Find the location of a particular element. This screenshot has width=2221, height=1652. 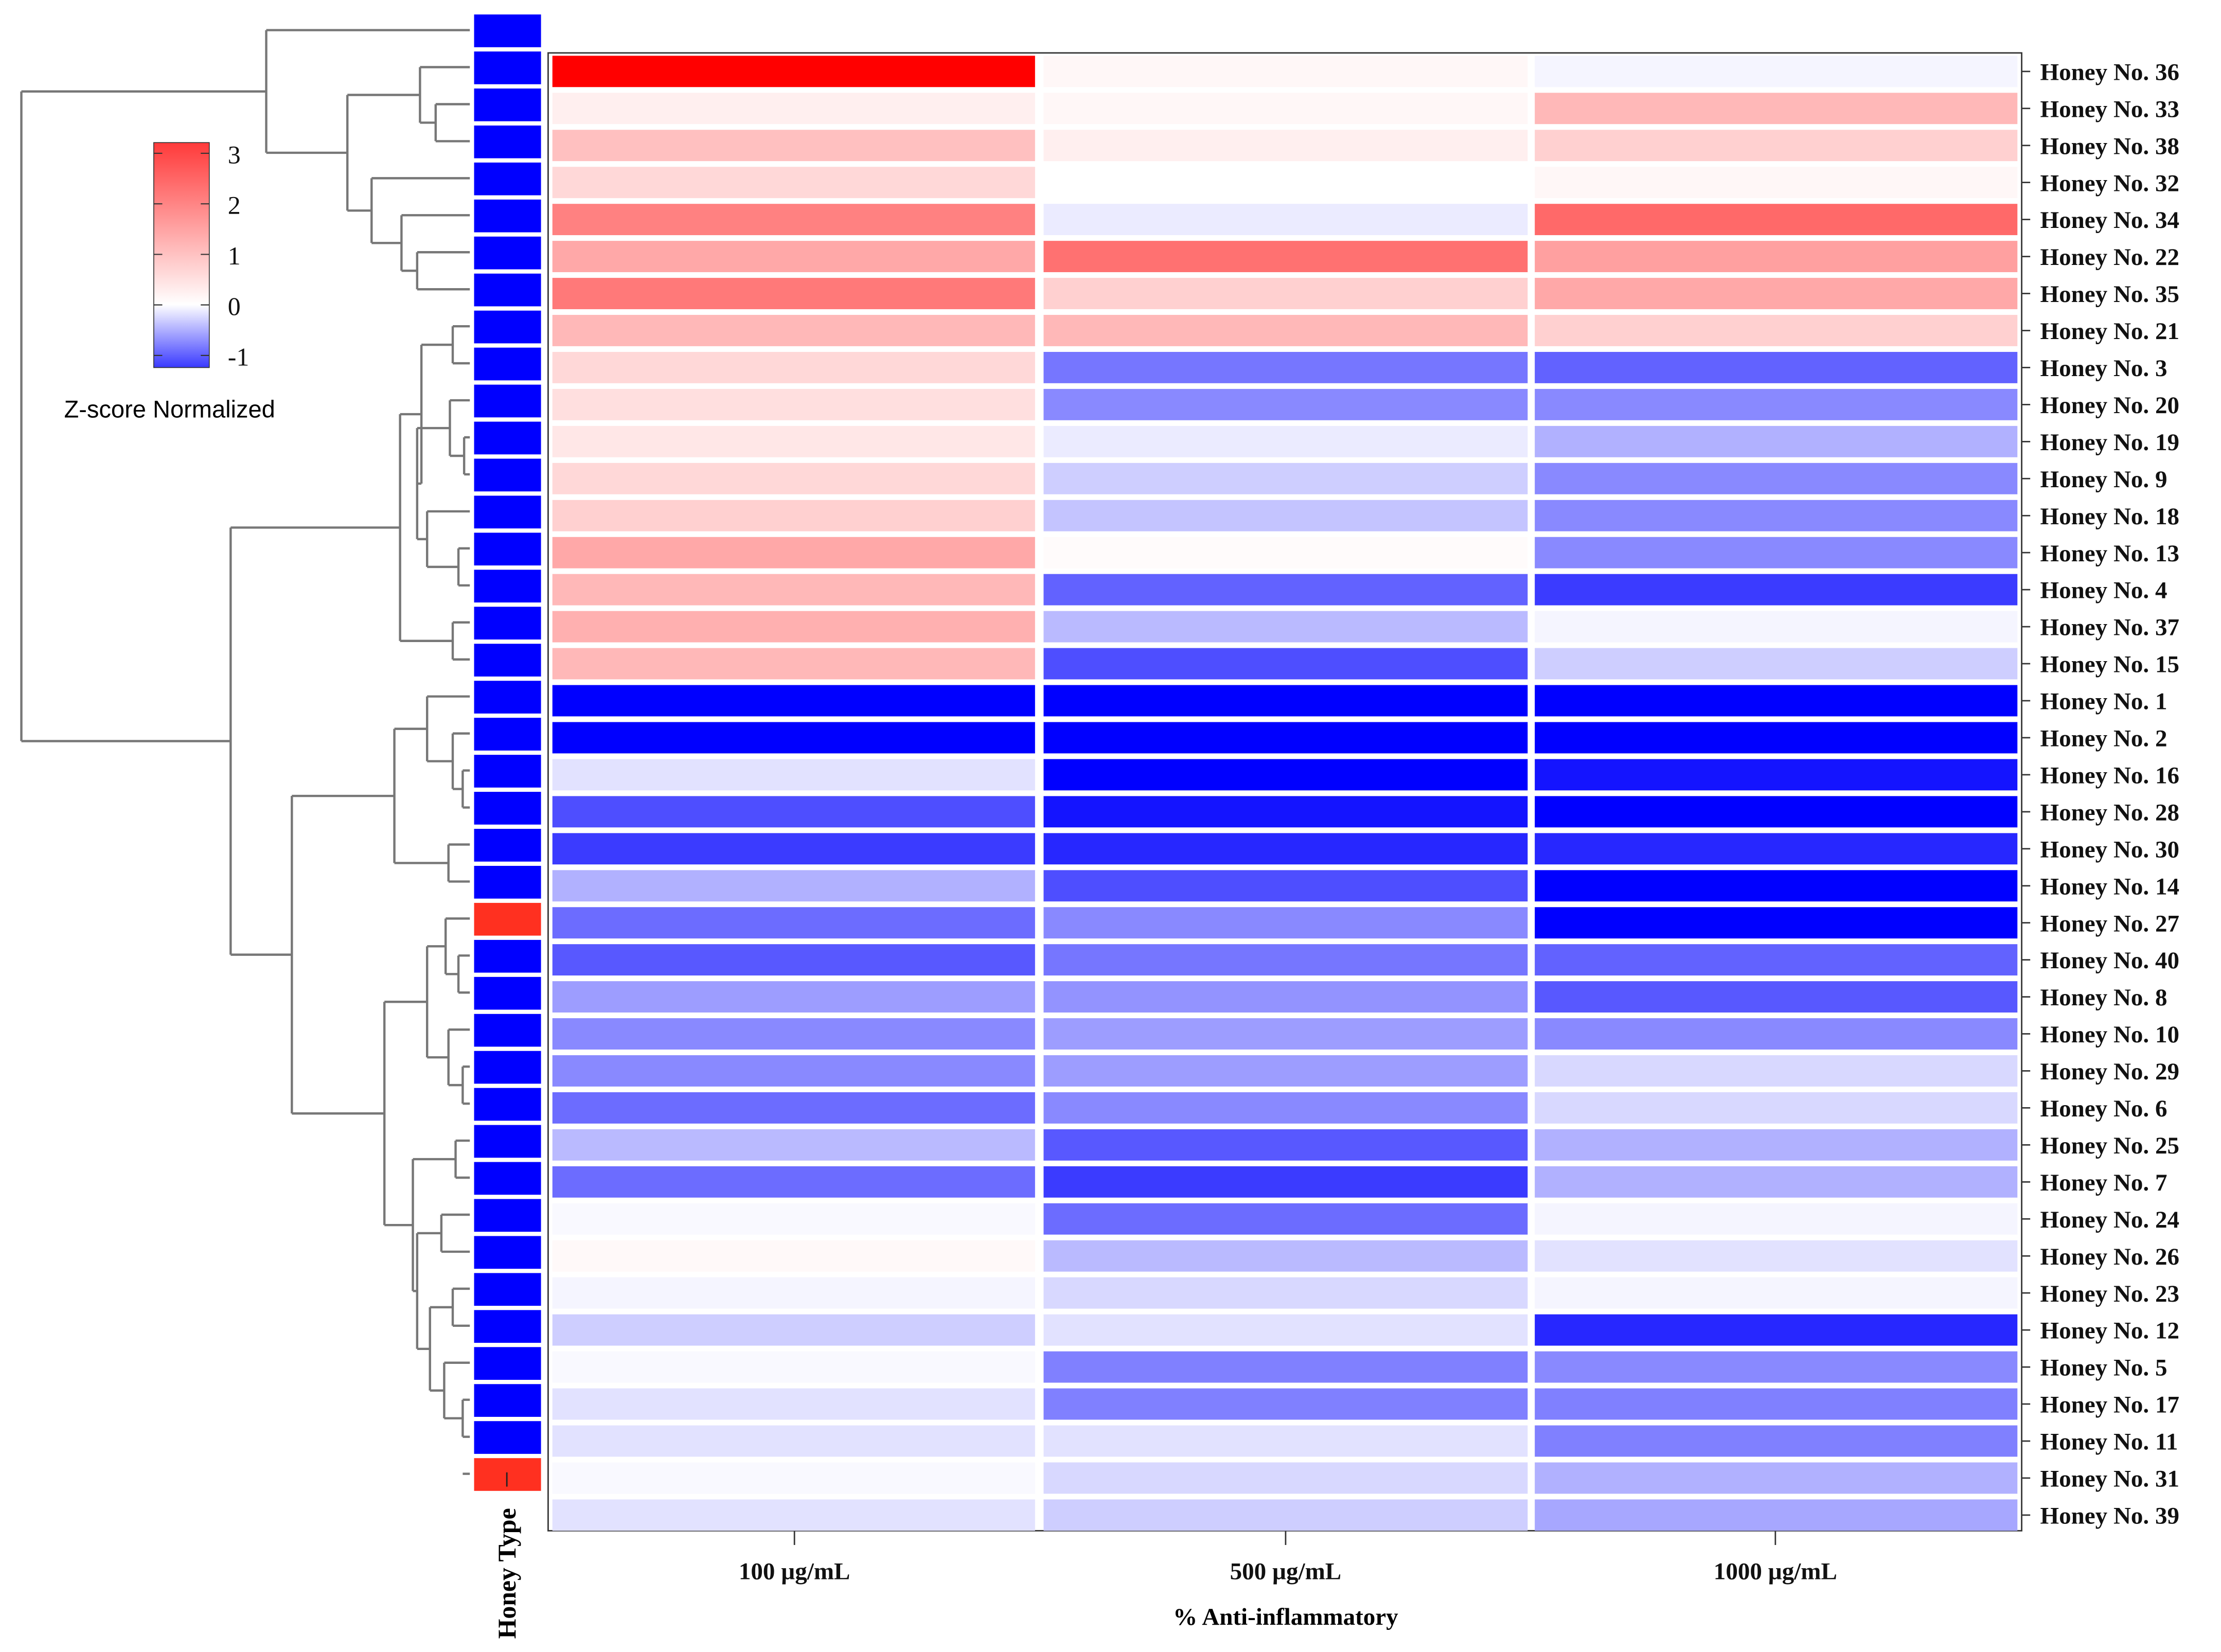

legend-tick-label: 3 is located at coordinates (234, 154).